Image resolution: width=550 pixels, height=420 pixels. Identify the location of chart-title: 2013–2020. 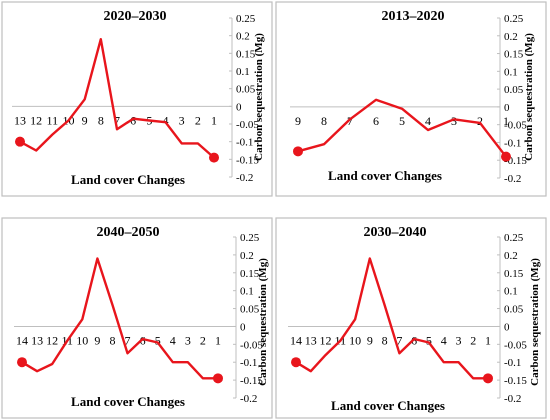
(413, 16).